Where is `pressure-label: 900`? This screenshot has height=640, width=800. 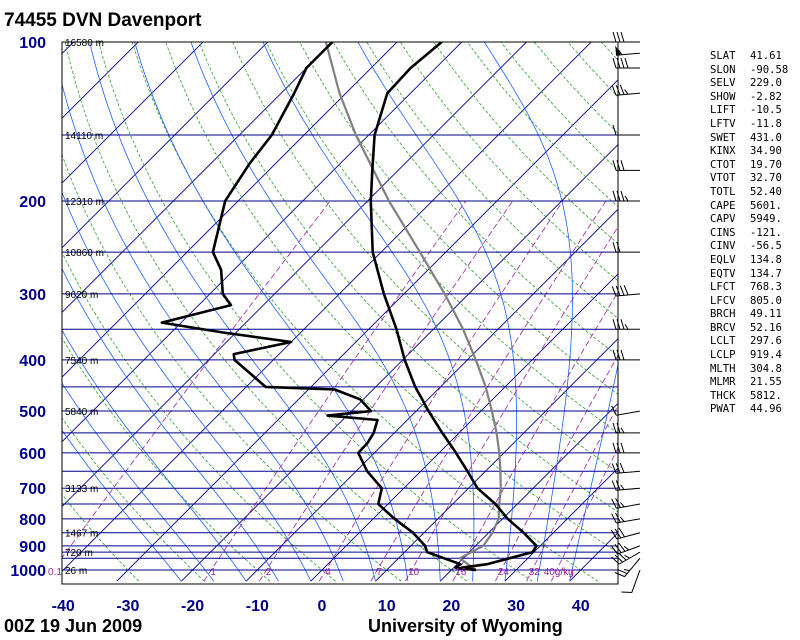 pressure-label: 900 is located at coordinates (32, 547).